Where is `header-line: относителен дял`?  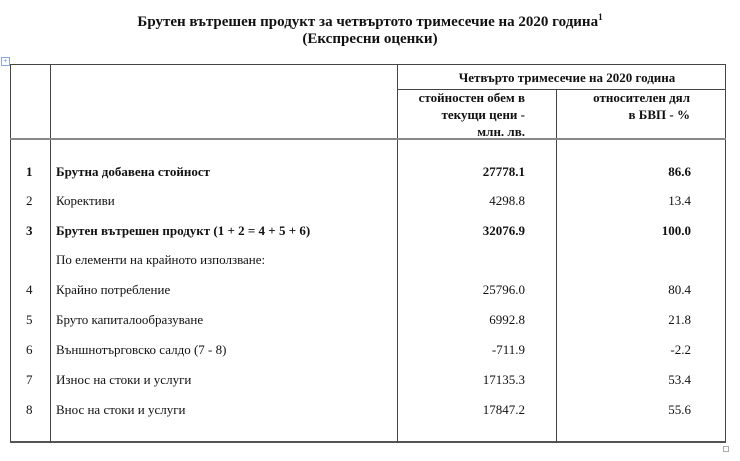
header-line: относителен дял is located at coordinates (641, 97).